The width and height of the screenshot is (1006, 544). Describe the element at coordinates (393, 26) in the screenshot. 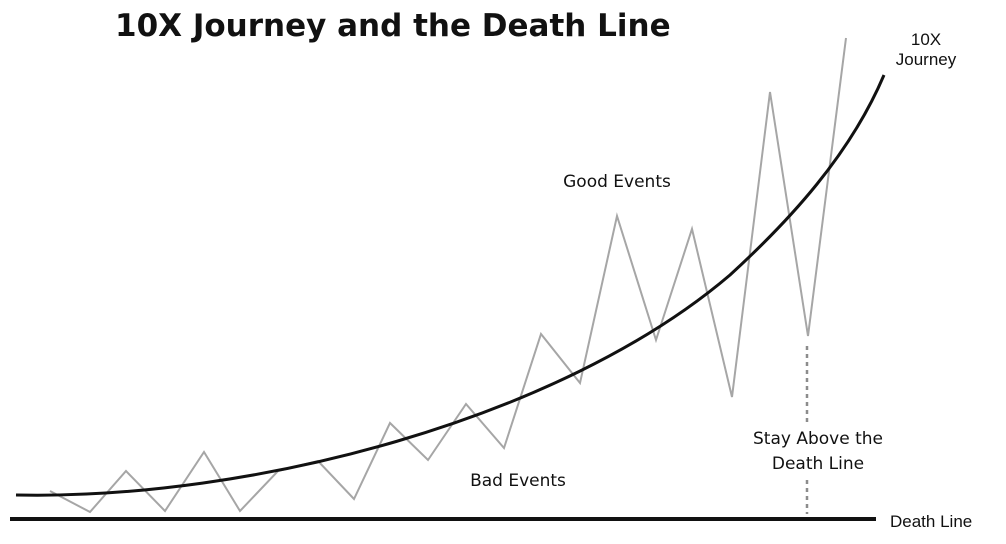

I see `diagram-title: 10X Journey and the Death Line` at that location.